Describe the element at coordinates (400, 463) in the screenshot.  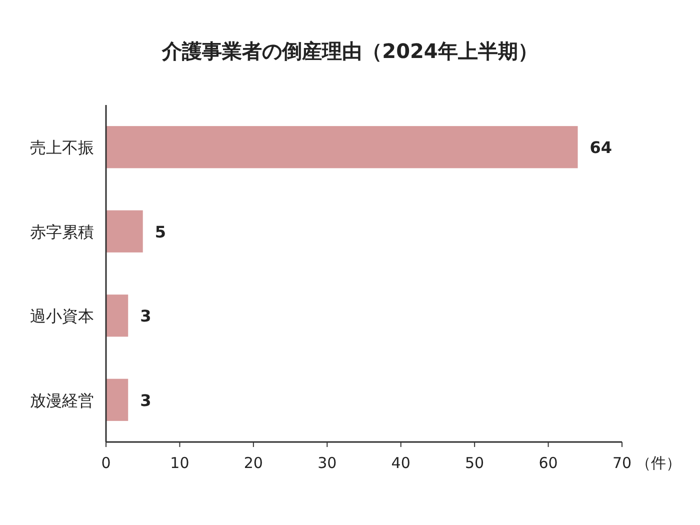
I see `x-tick-label: 40` at that location.